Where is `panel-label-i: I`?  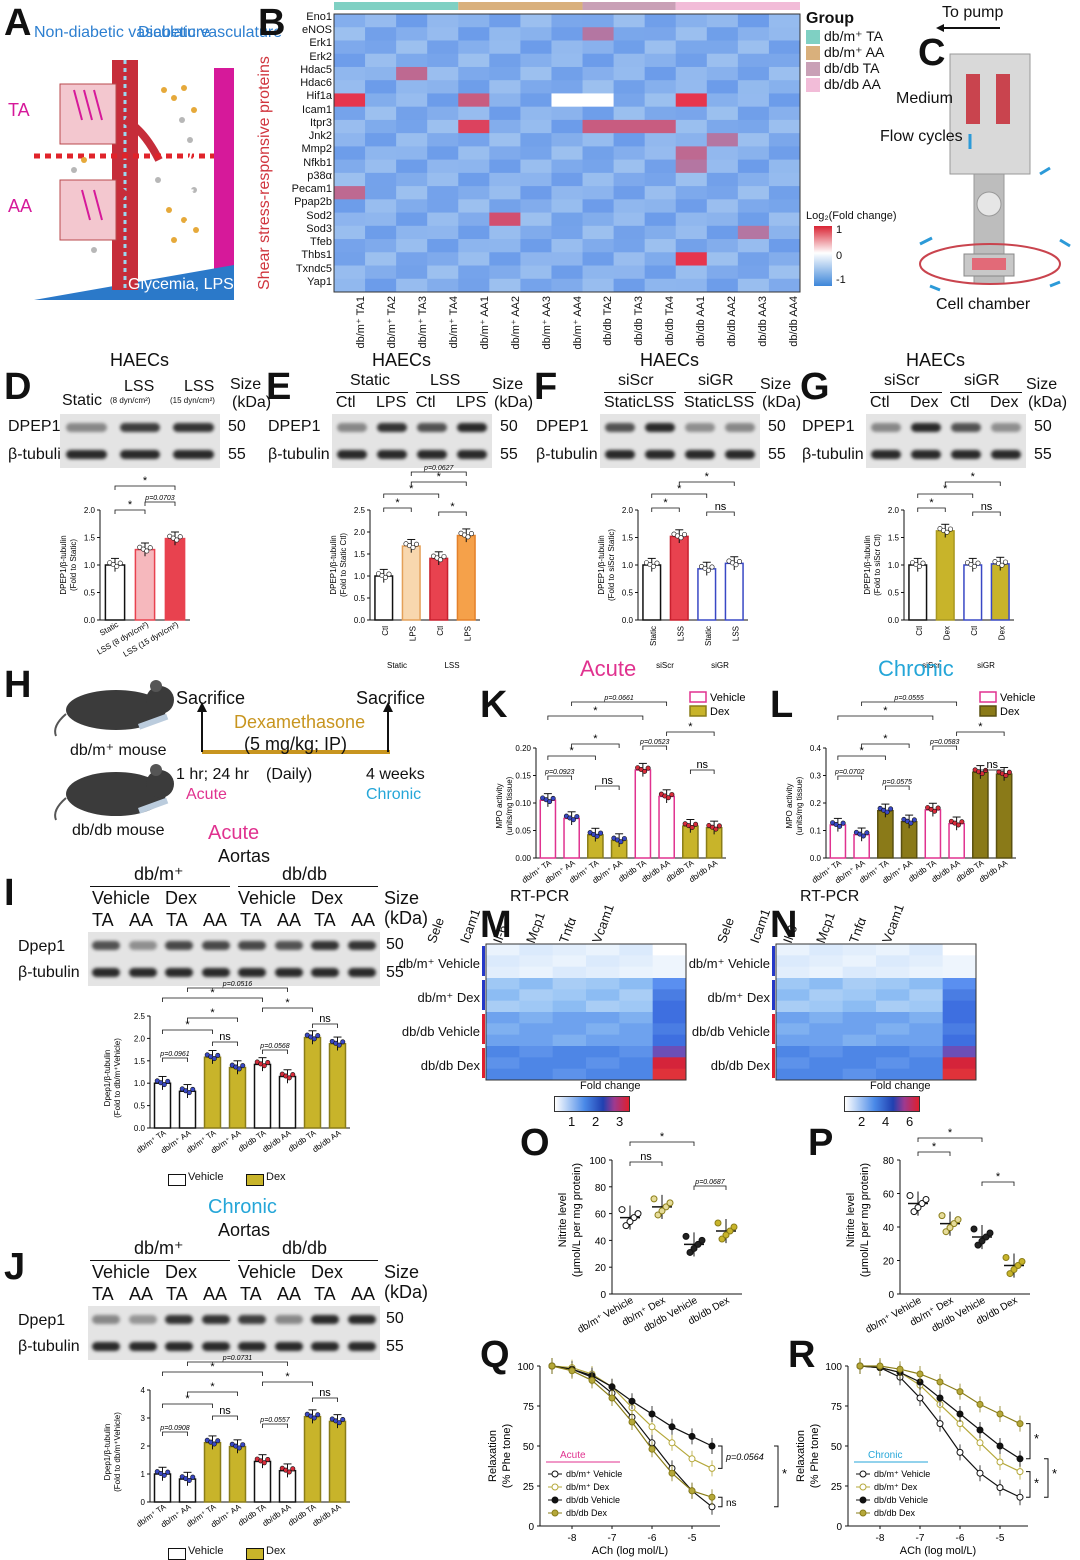
panel-label-i: I is located at coordinates (9, 893).